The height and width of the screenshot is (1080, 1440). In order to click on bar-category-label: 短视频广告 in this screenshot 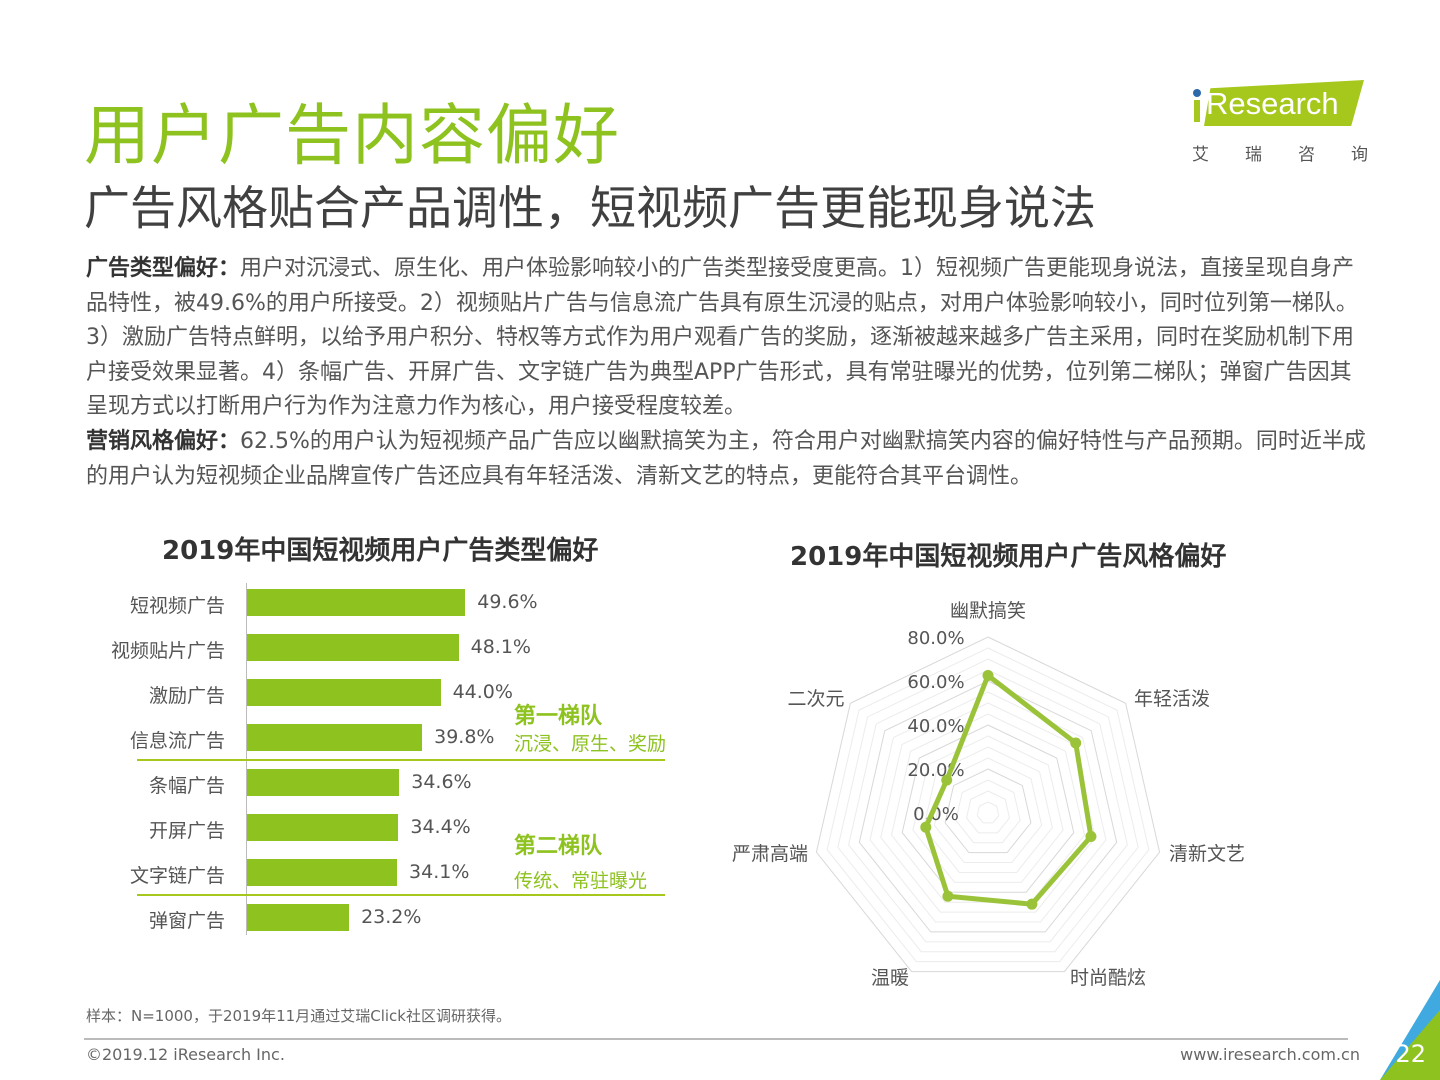, I will do `click(177, 606)`.